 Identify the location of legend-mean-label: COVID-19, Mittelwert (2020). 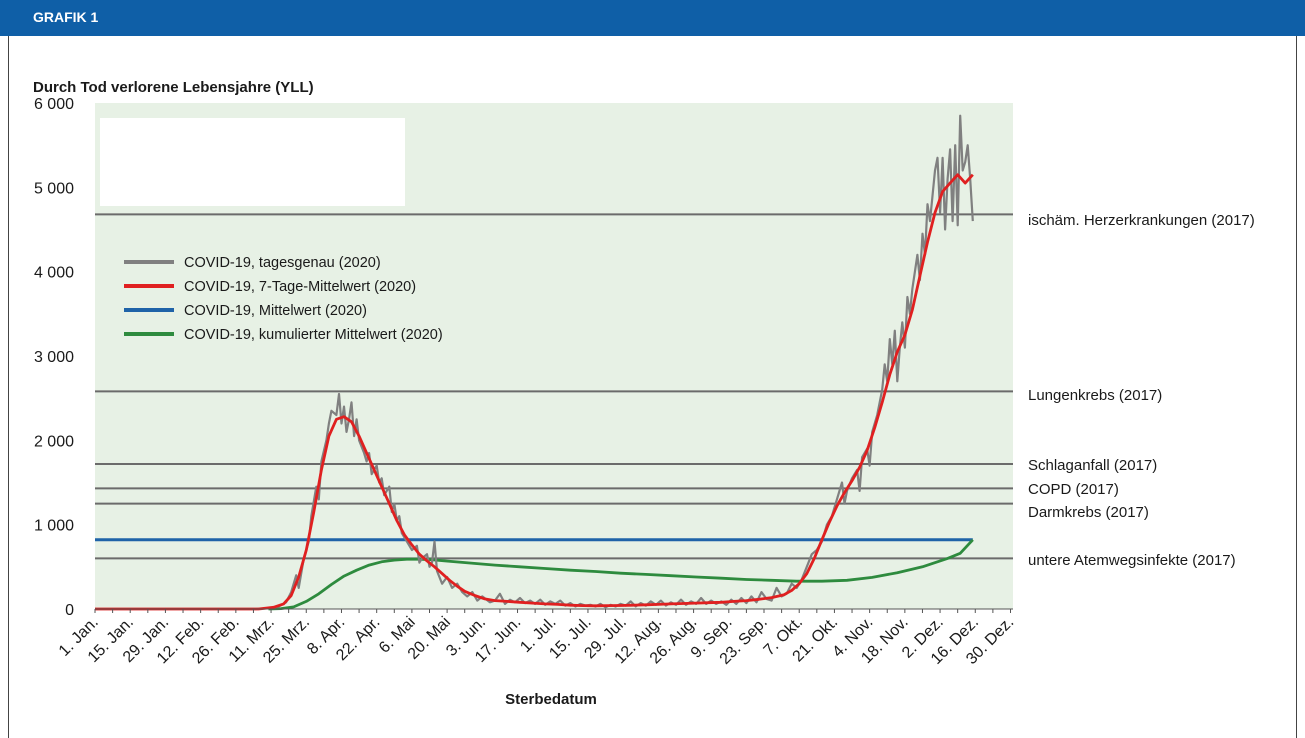
(275, 311).